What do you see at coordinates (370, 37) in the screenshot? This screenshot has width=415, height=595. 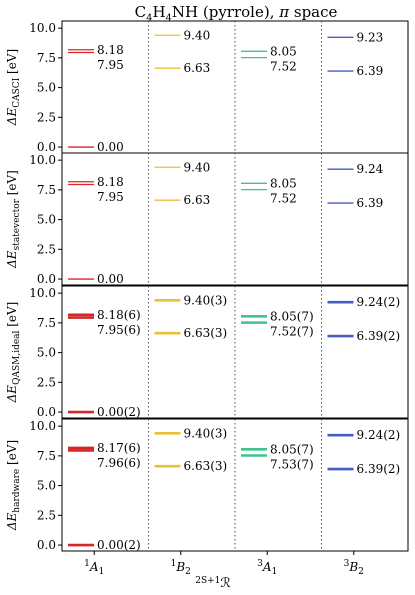 I see `energy-level-label: 9.23` at bounding box center [370, 37].